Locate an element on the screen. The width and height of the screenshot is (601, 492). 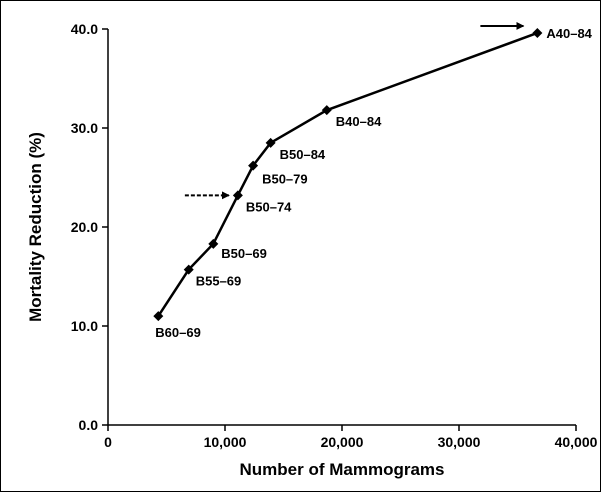
point-label: B50–79 is located at coordinates (285, 179).